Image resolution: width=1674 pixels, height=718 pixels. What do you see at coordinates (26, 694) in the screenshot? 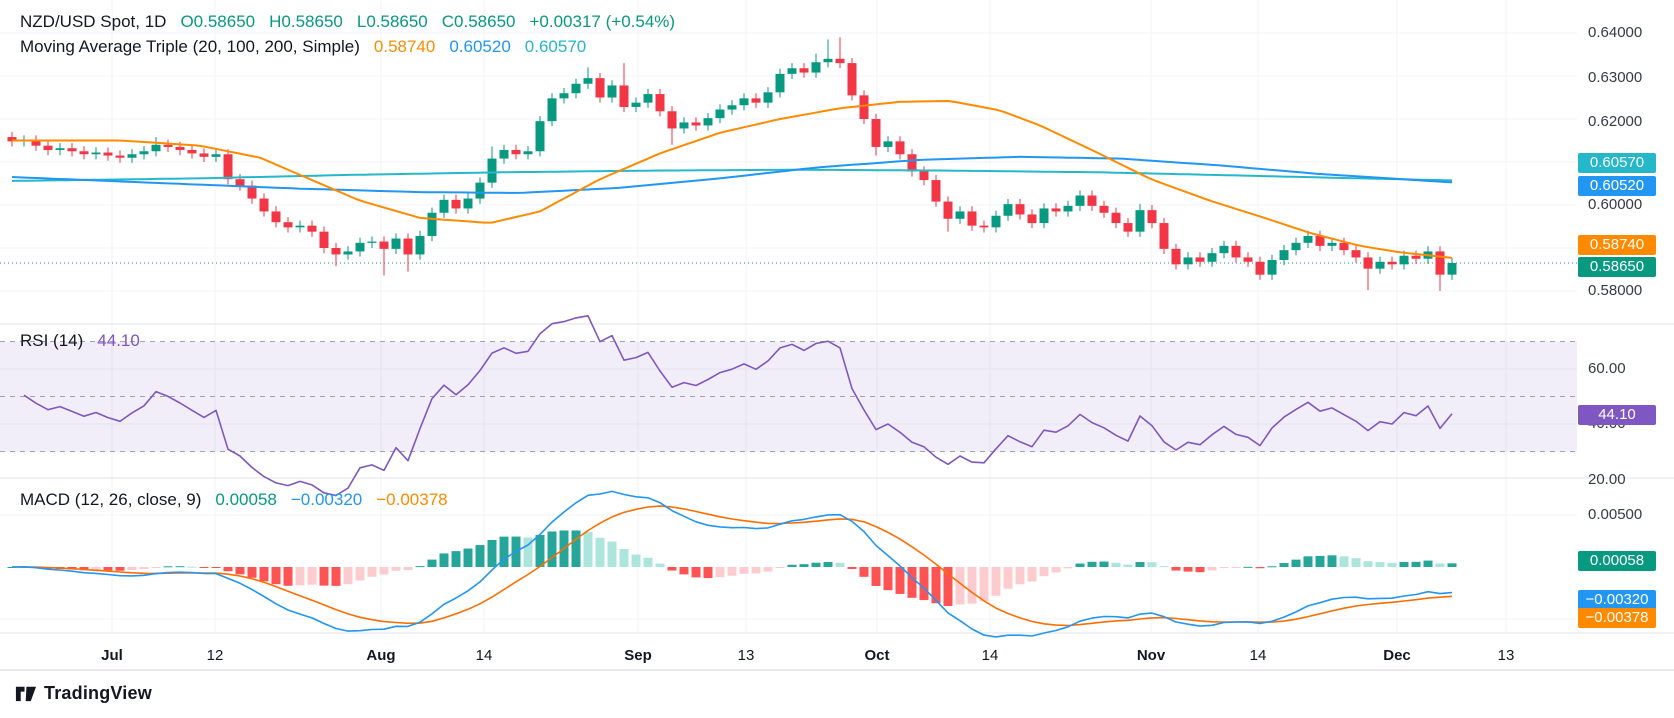
I see `tradingview-icon` at bounding box center [26, 694].